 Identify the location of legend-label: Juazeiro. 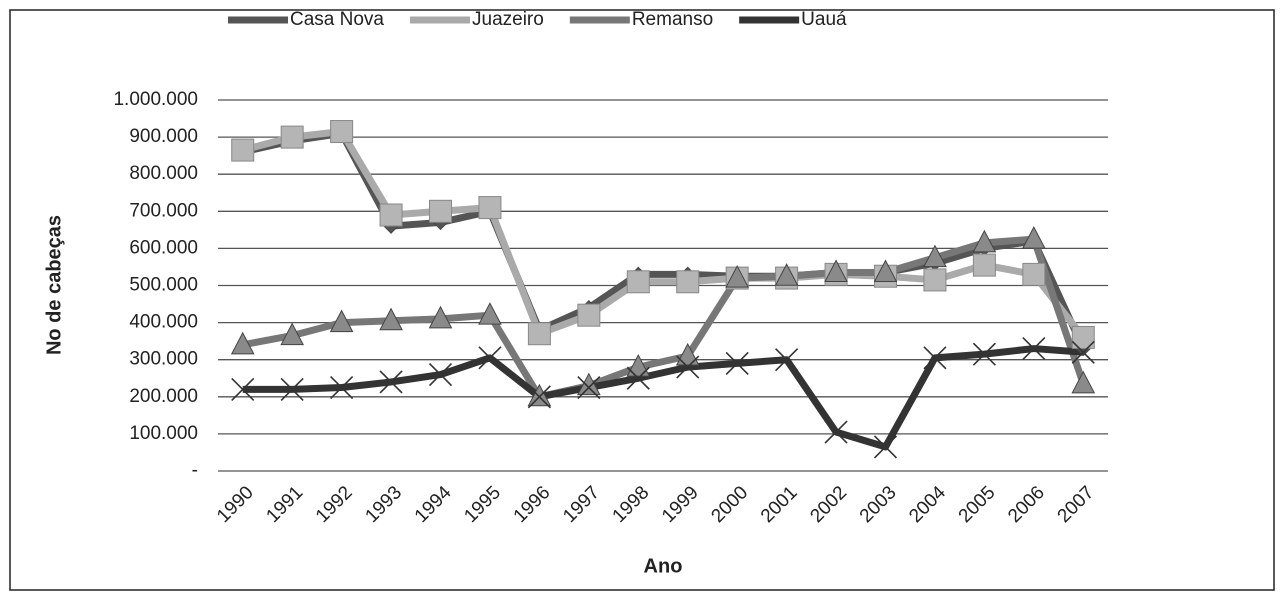
(508, 19).